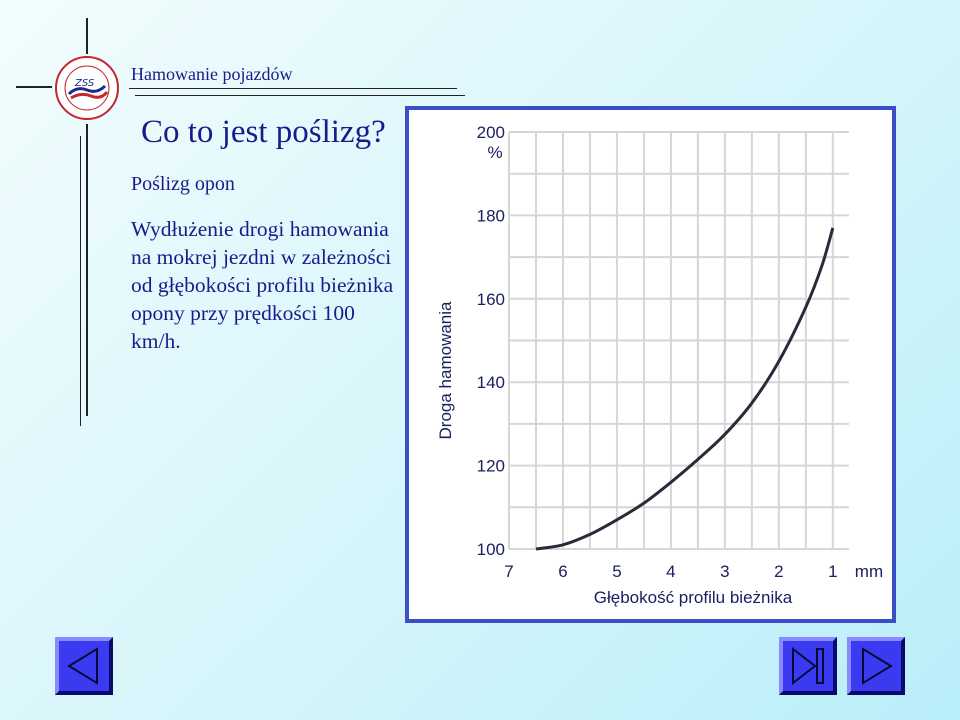 This screenshot has height=720, width=960. Describe the element at coordinates (84, 83) in the screenshot. I see `svg-text: ZSS` at that location.